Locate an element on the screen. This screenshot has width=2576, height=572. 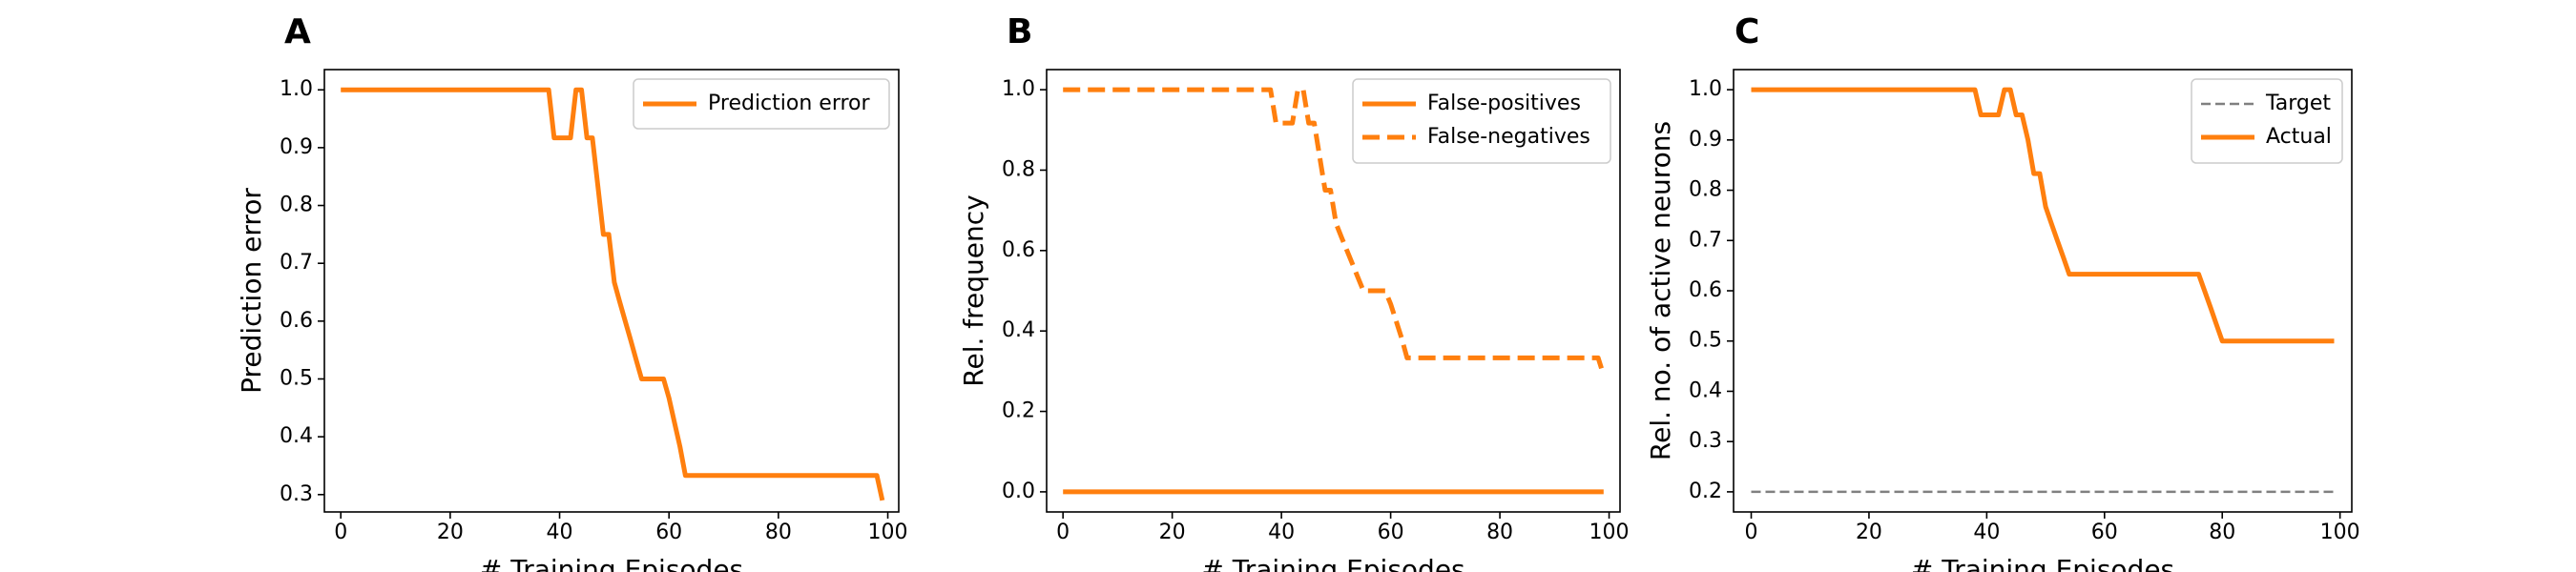
y-axis-label: Prediction error is located at coordinates (251, 291).